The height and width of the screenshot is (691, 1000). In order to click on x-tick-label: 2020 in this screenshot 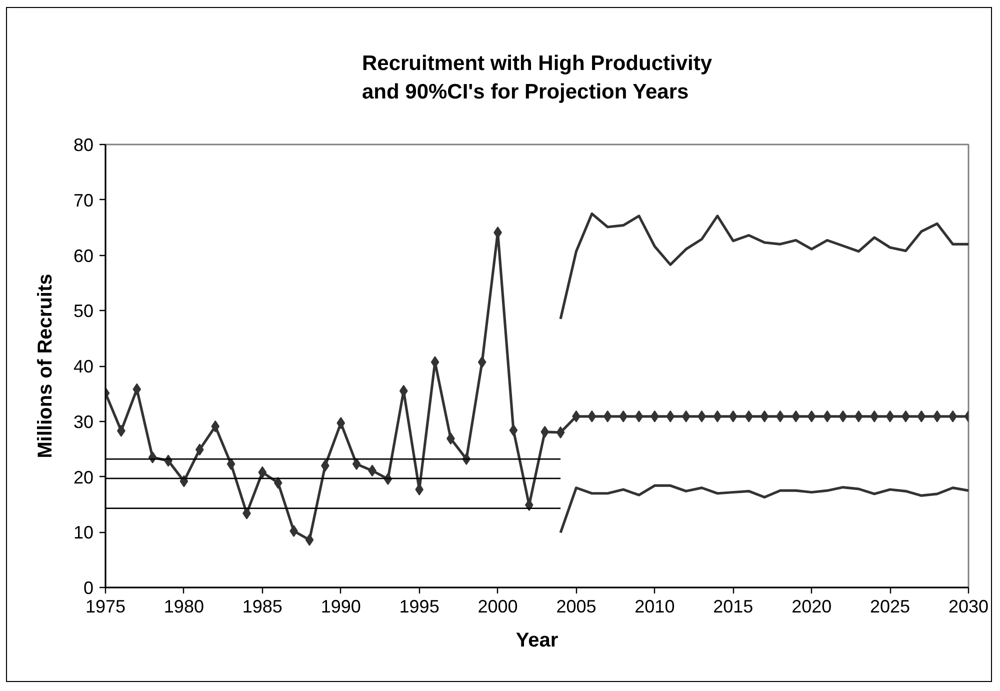, I will do `click(812, 606)`.